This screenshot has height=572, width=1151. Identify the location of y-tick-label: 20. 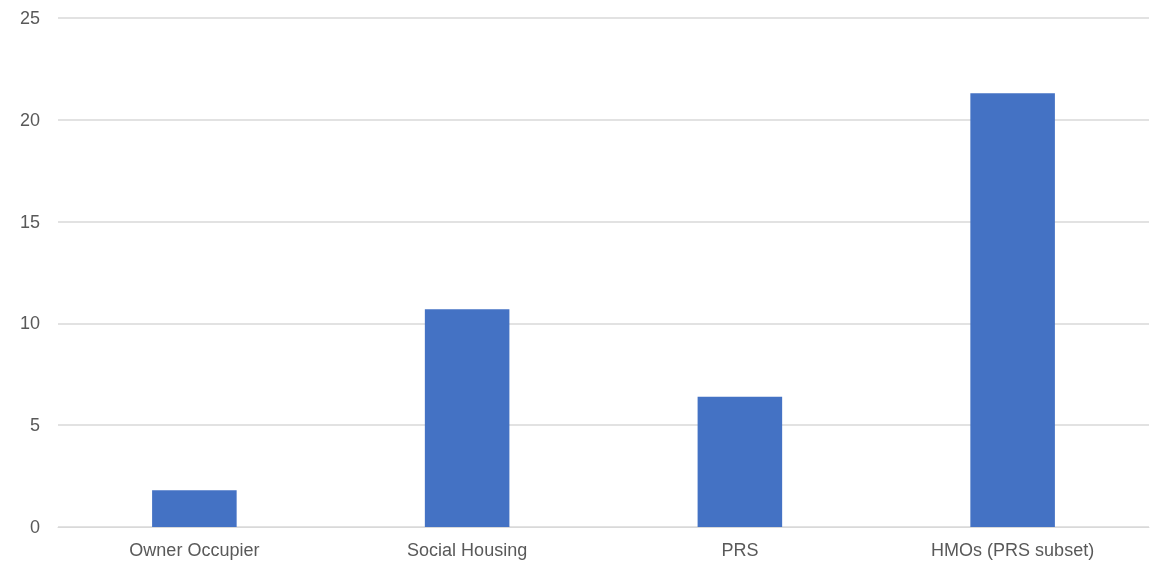
(29, 119).